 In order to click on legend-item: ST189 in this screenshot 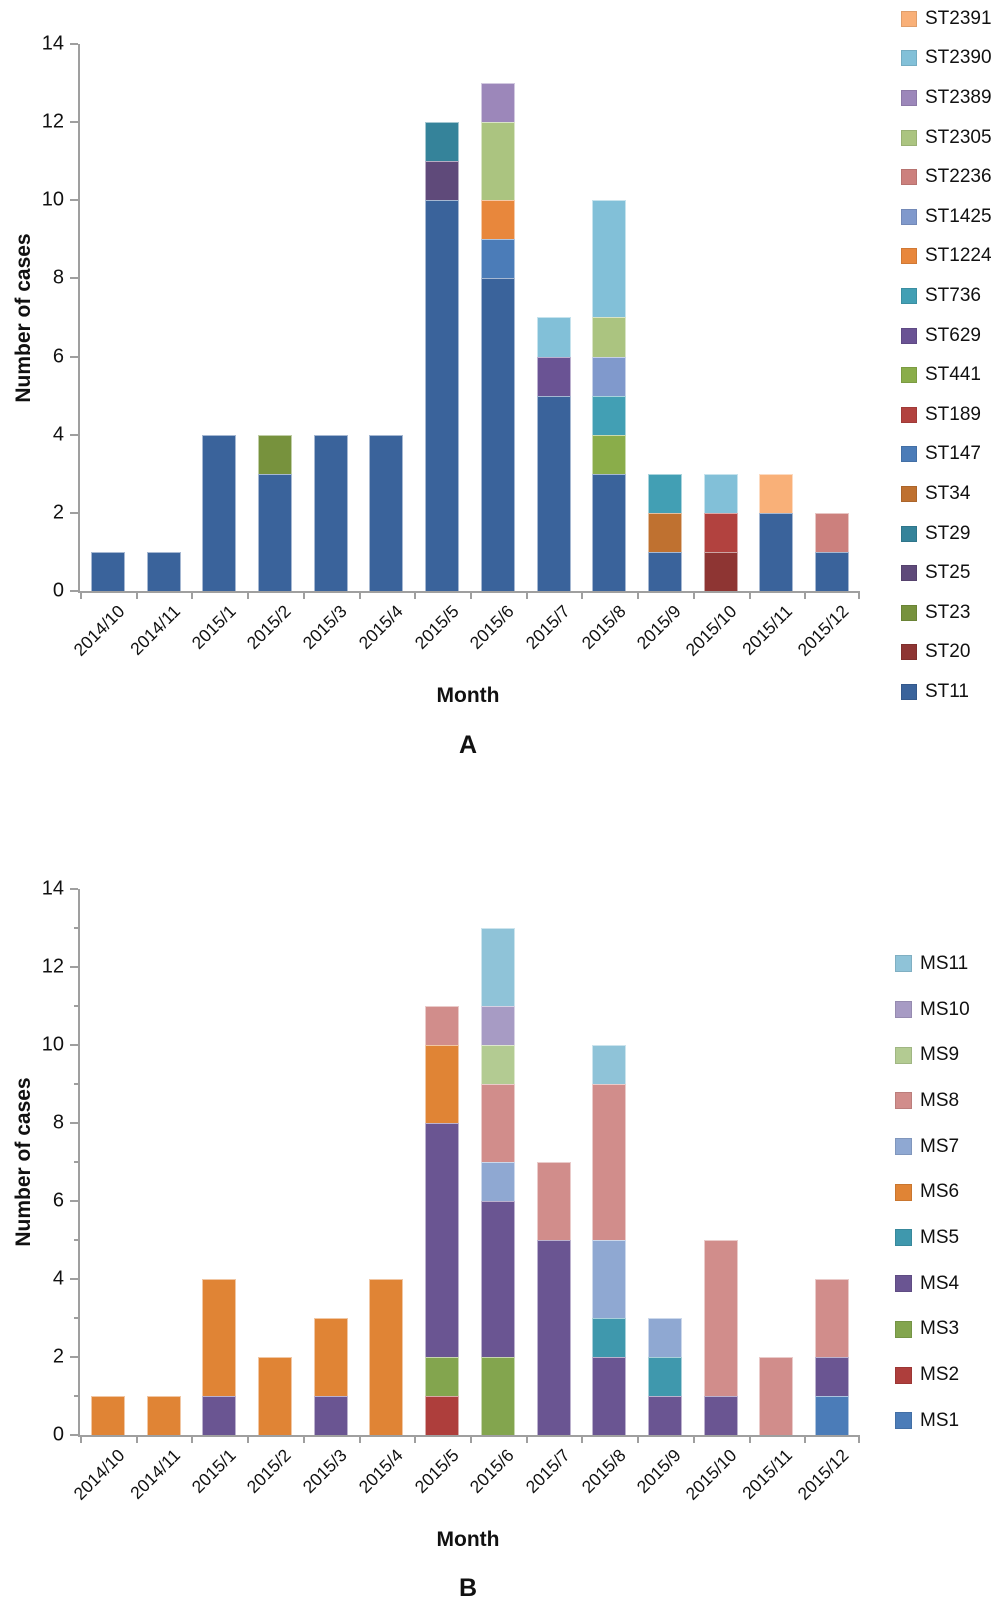, I will do `click(946, 415)`.